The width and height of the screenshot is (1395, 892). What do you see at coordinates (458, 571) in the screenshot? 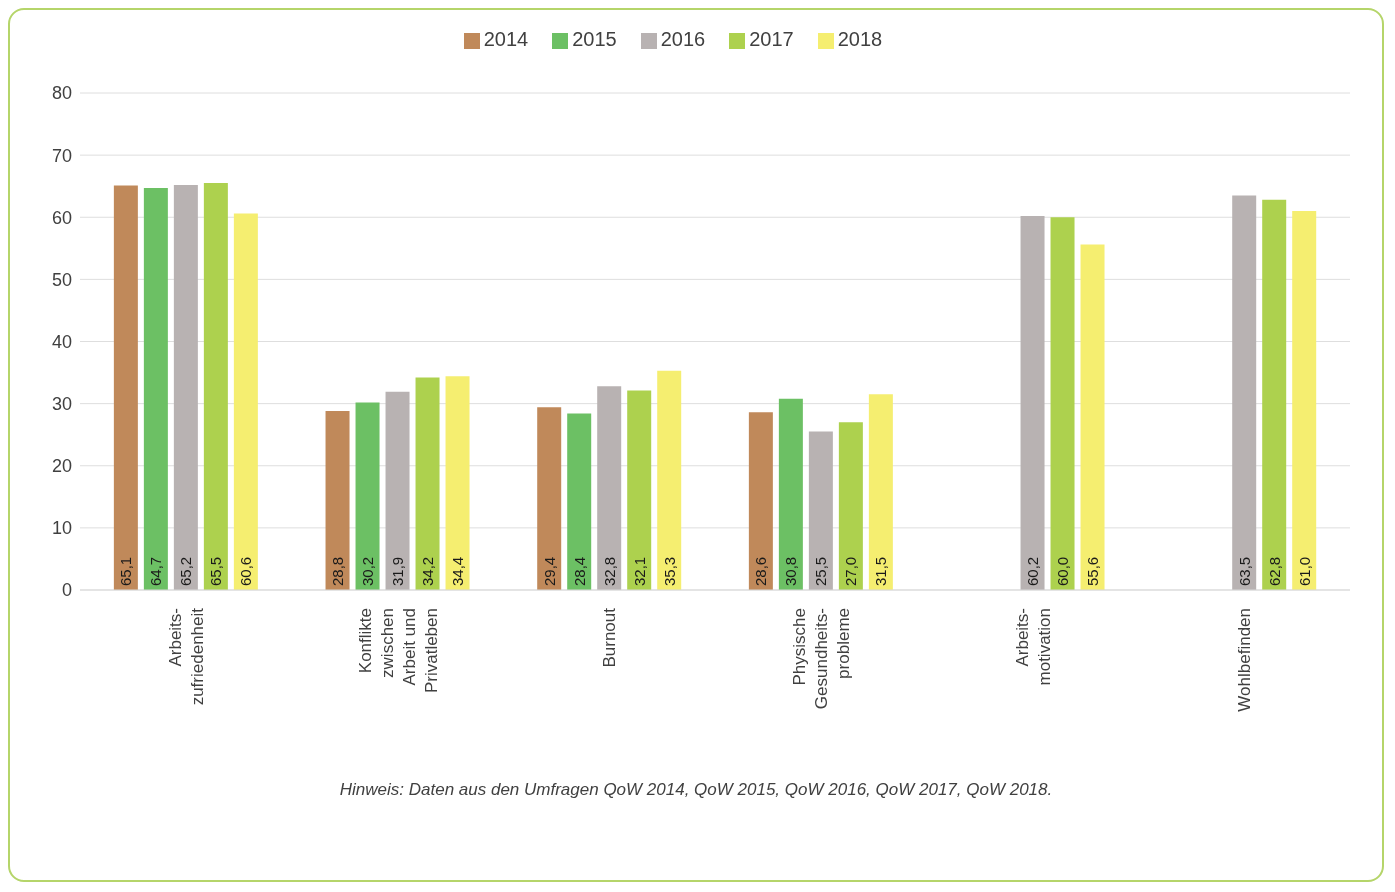
I see `data-label: 34,4` at bounding box center [458, 571].